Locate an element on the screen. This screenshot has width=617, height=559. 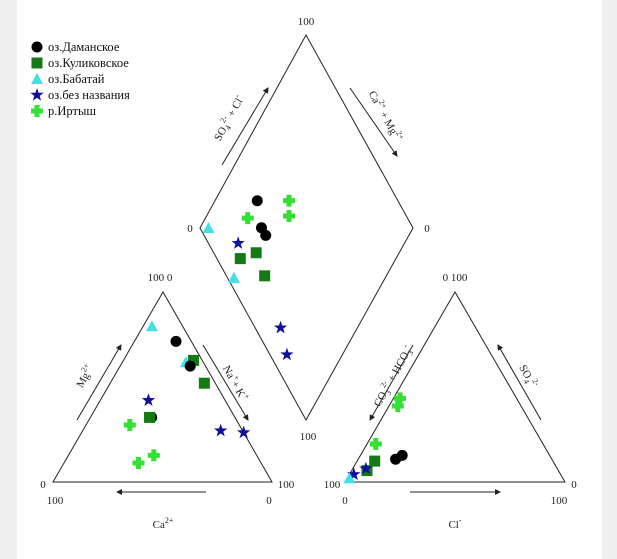
so4-arrow is located at coordinates (519, 382).